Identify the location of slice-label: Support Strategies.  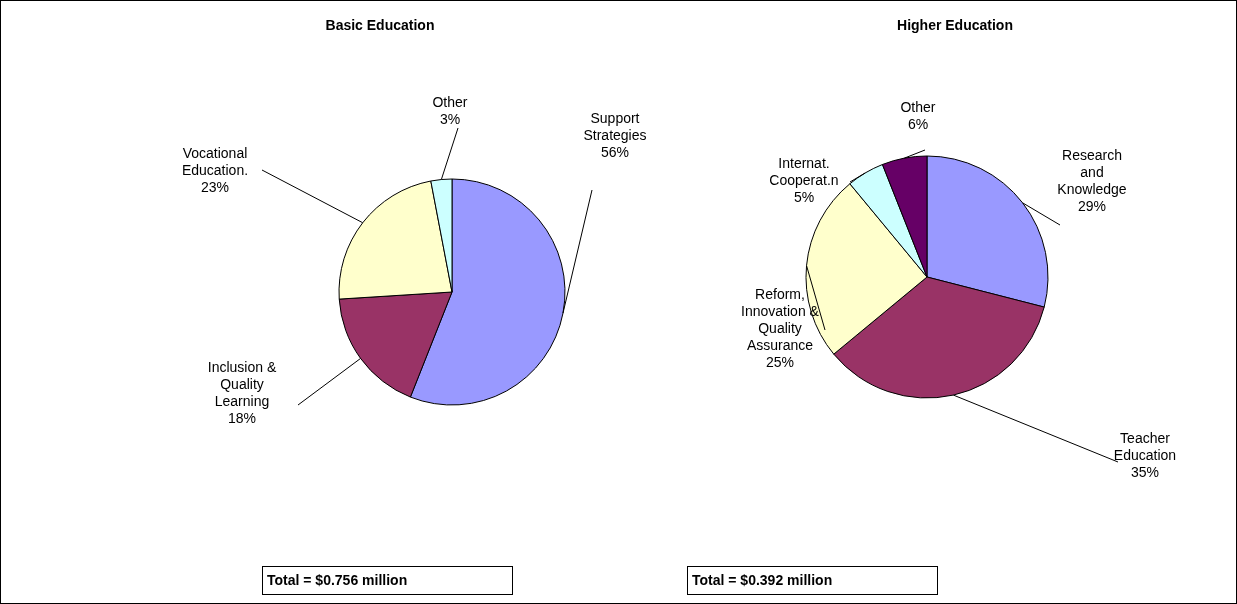
(615, 126).